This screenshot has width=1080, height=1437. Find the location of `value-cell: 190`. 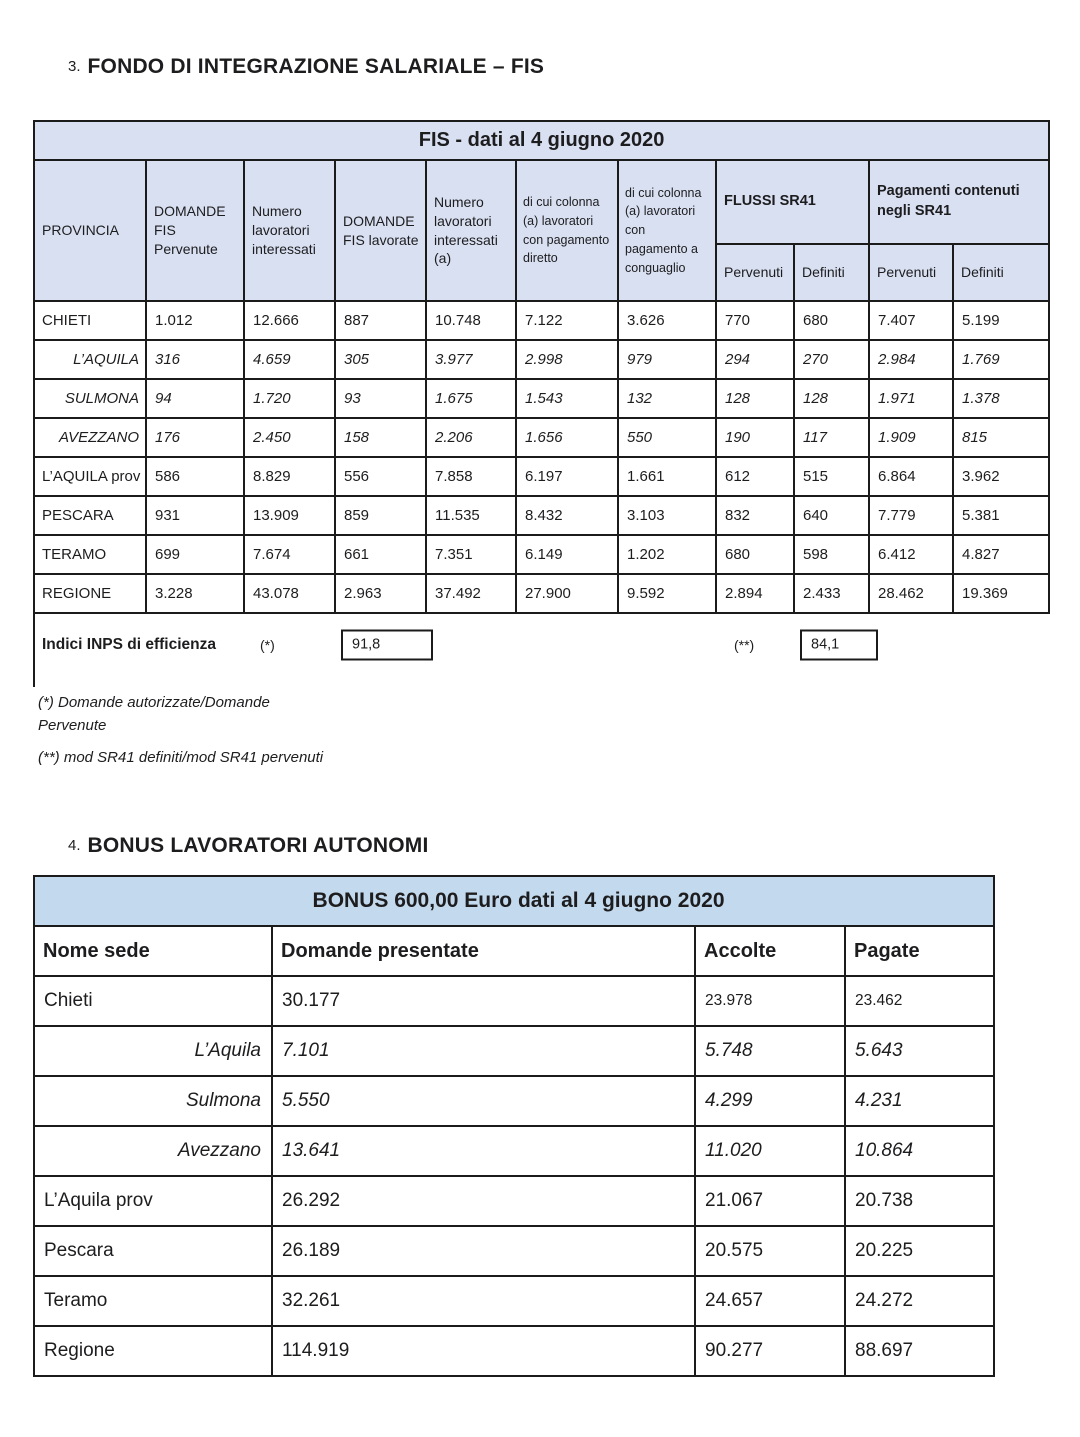

value-cell: 190 is located at coordinates (755, 437).